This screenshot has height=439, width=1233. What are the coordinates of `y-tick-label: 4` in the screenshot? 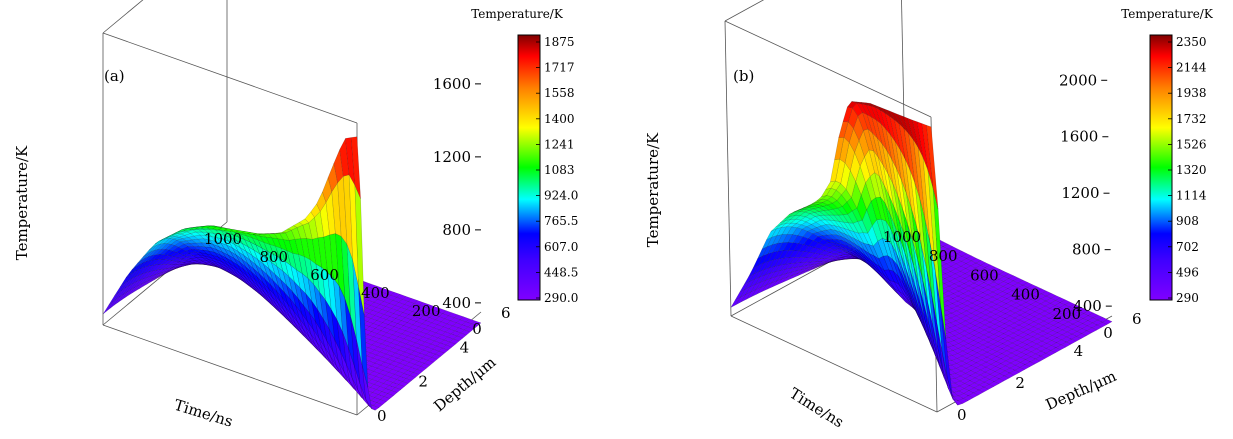 It's located at (465, 347).